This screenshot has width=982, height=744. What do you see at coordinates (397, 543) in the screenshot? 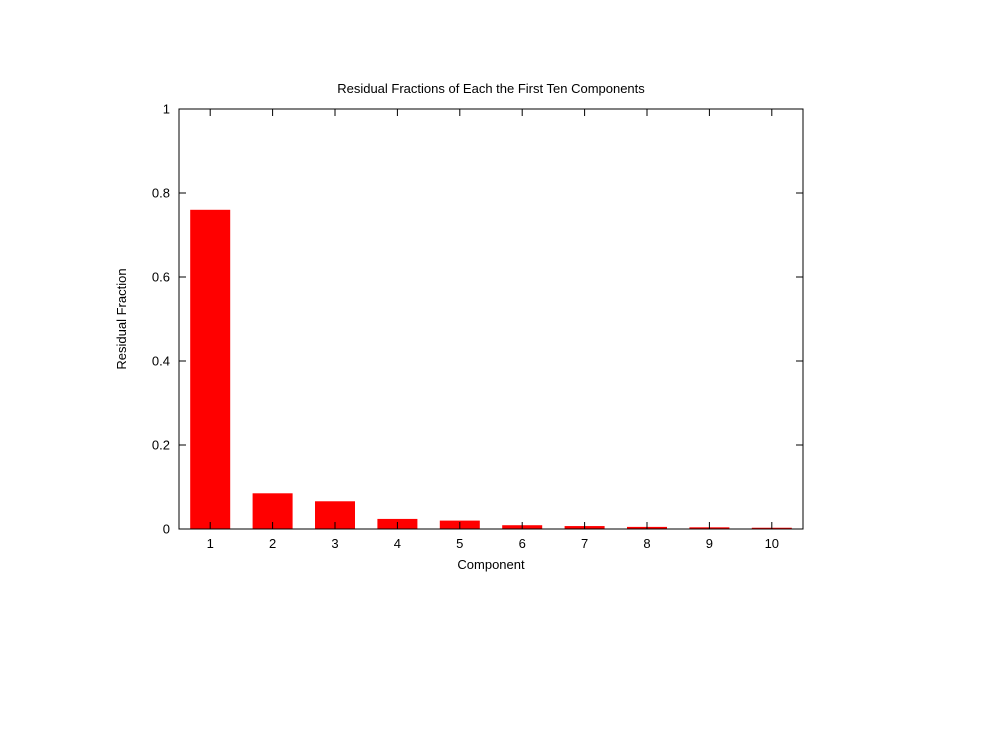
I see `x-tick-label: 4` at bounding box center [397, 543].